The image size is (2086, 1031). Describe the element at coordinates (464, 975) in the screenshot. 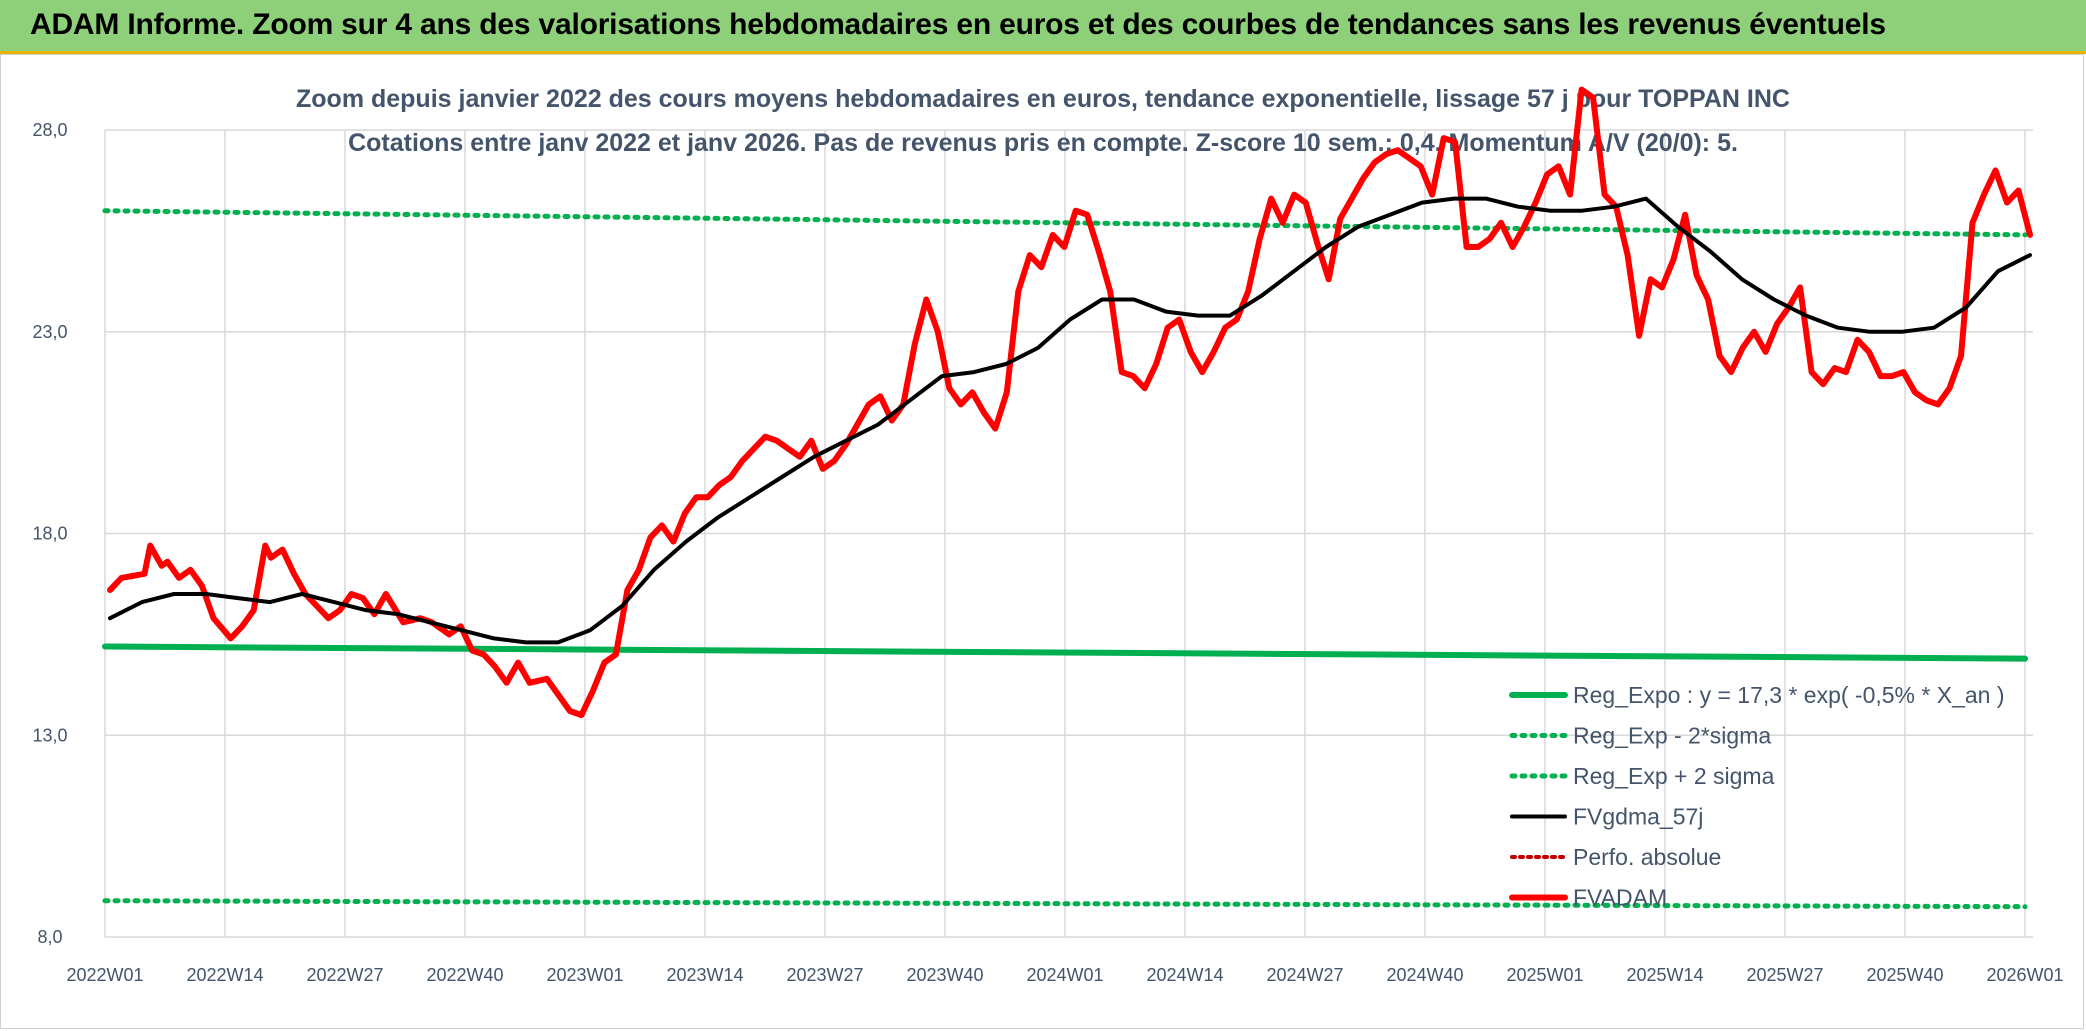

I see `x-tick-label: 2022W40` at that location.